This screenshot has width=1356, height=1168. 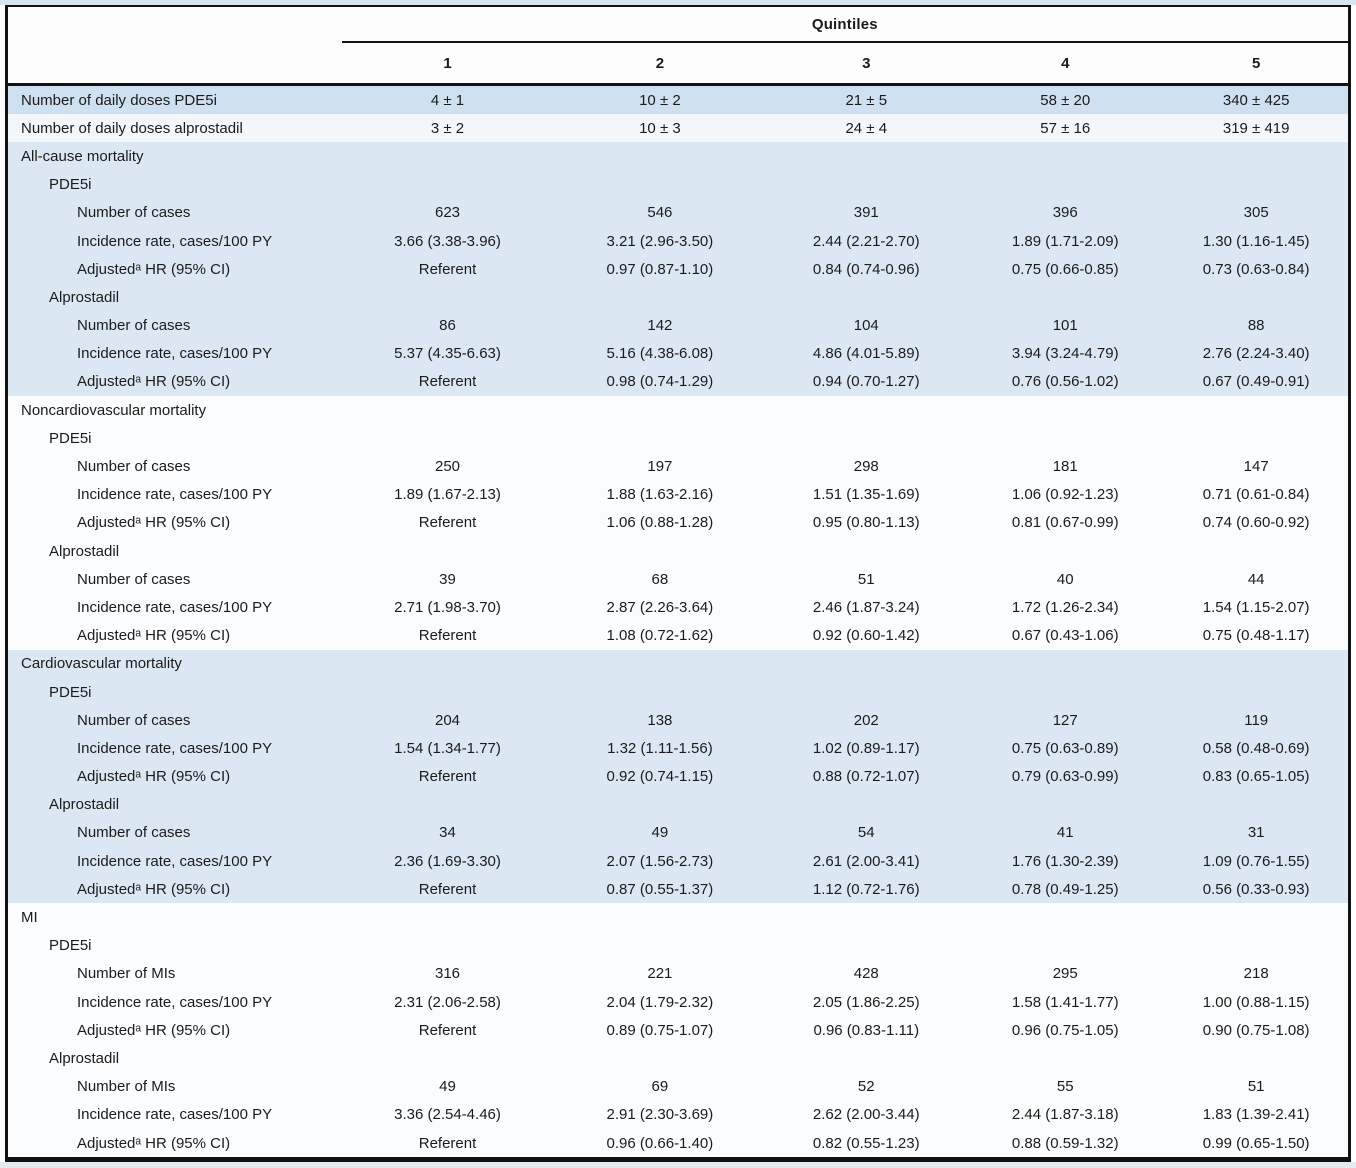 I want to click on top-strip, so click(x=678, y=2).